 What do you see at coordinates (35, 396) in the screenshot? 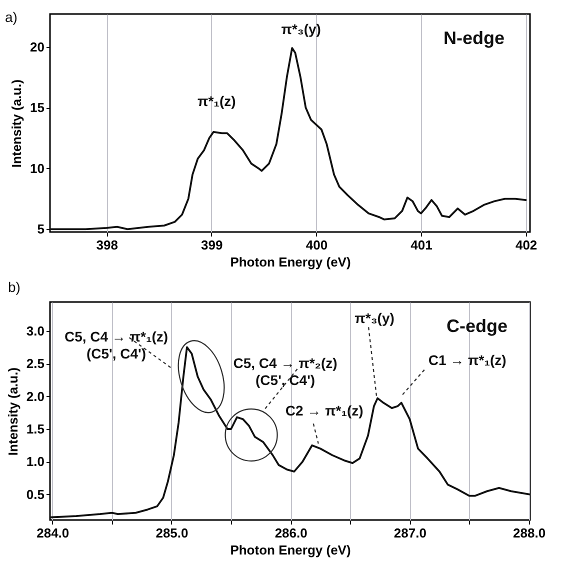
I see `y-tick-label: 2.0` at bounding box center [35, 396].